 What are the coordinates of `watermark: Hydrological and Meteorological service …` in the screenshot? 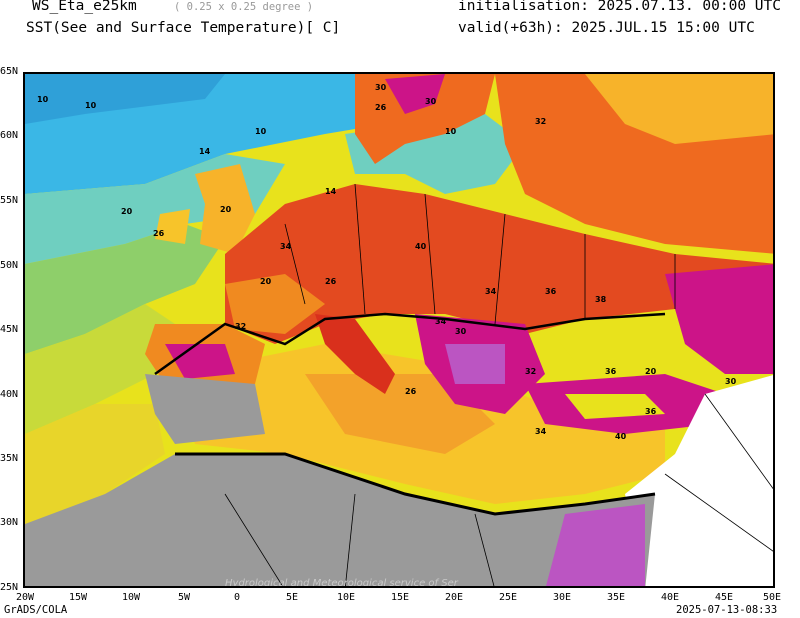 It's located at (342, 583).